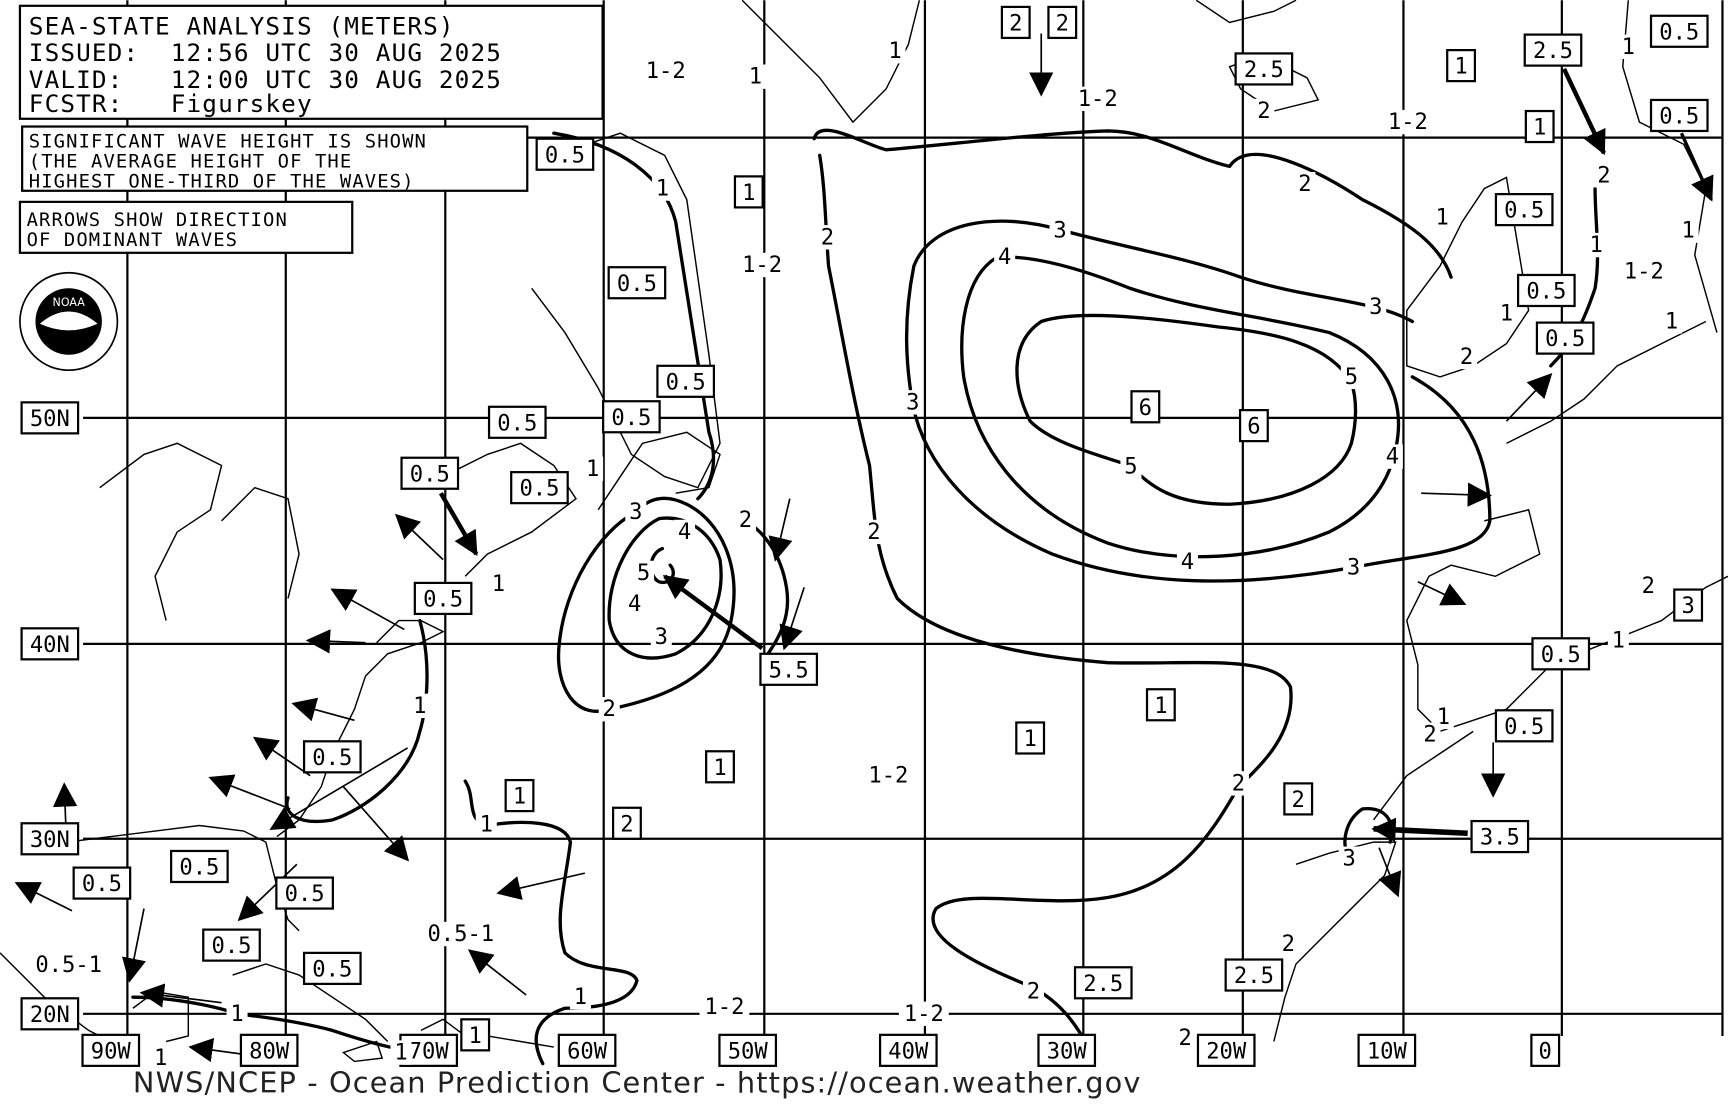 This screenshot has height=1106, width=1728. I want to click on contour-label: 0.5-1, so click(460, 934).